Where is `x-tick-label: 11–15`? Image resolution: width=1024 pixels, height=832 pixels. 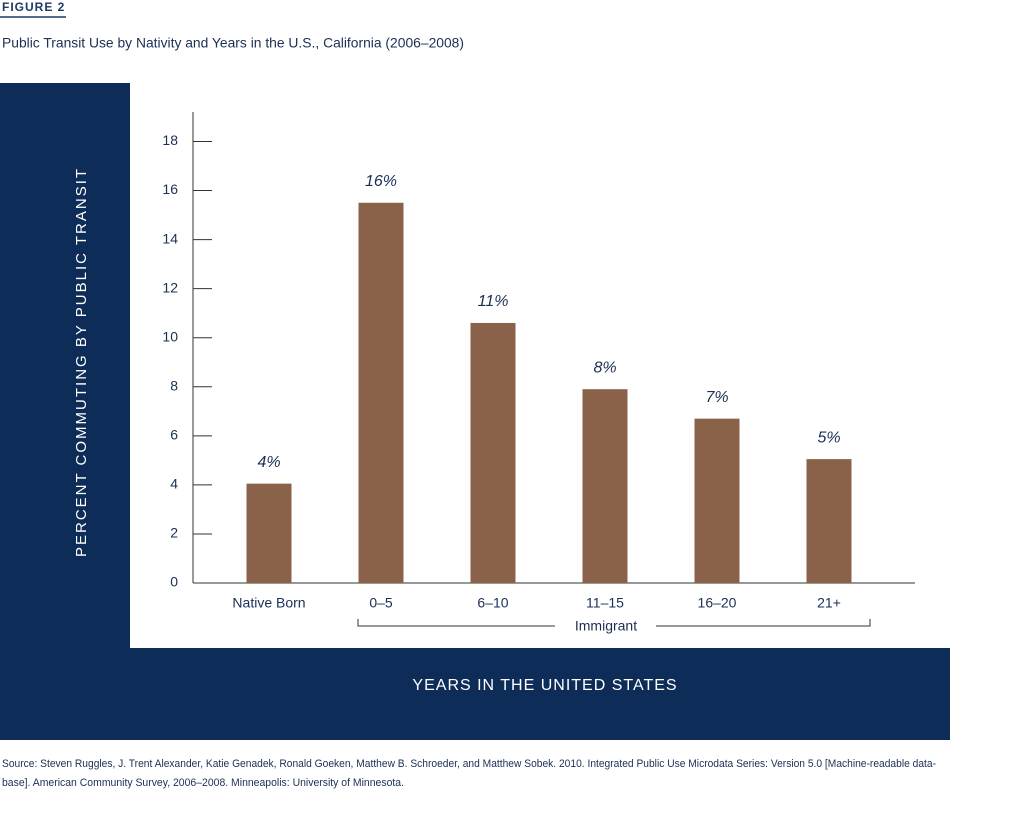 x-tick-label: 11–15 is located at coordinates (605, 603).